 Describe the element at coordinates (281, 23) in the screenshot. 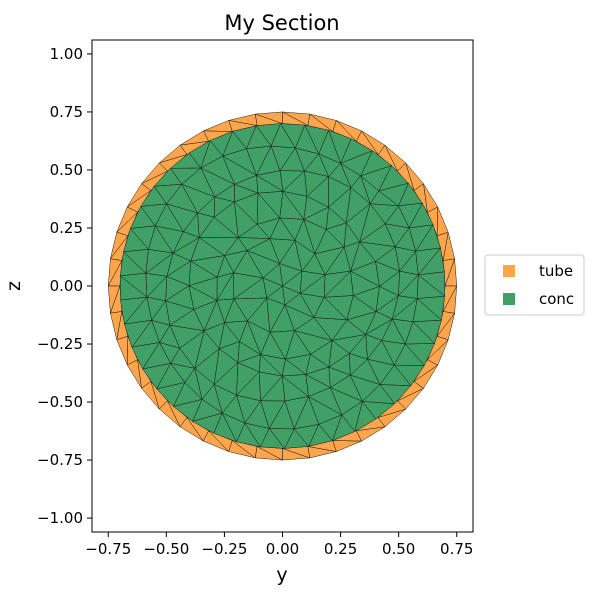

I see `chart-title: My Section` at that location.